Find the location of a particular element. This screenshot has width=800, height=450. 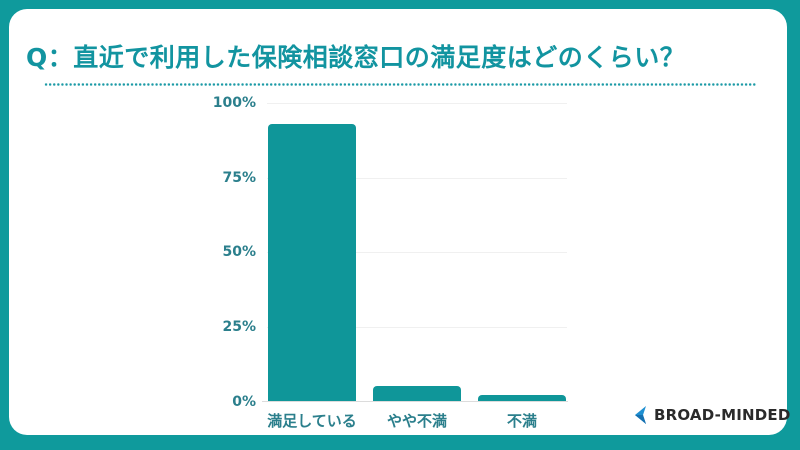

y-tick-0: 0% is located at coordinates (244, 402).